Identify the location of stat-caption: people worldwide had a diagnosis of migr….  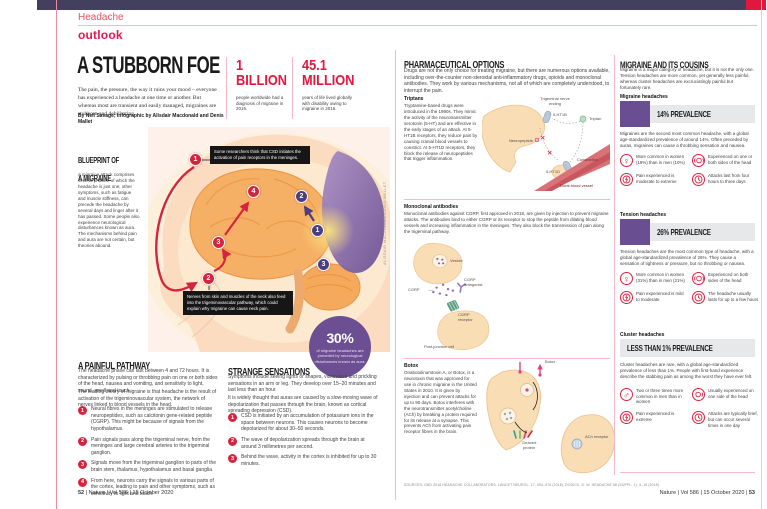
(260, 103).